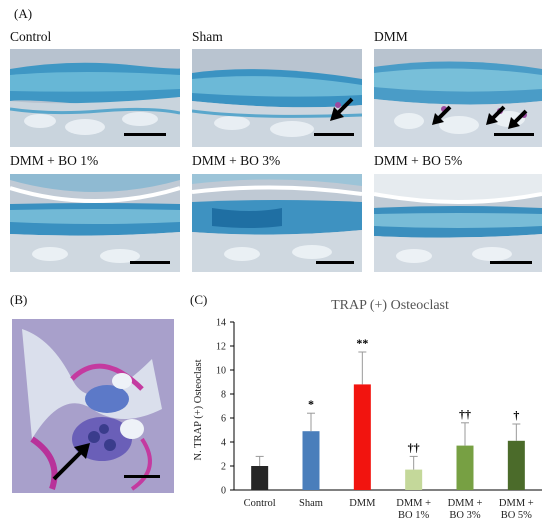 Image resolution: width=550 pixels, height=531 pixels. Describe the element at coordinates (221, 347) in the screenshot. I see `y-tick-label: 12` at that location.